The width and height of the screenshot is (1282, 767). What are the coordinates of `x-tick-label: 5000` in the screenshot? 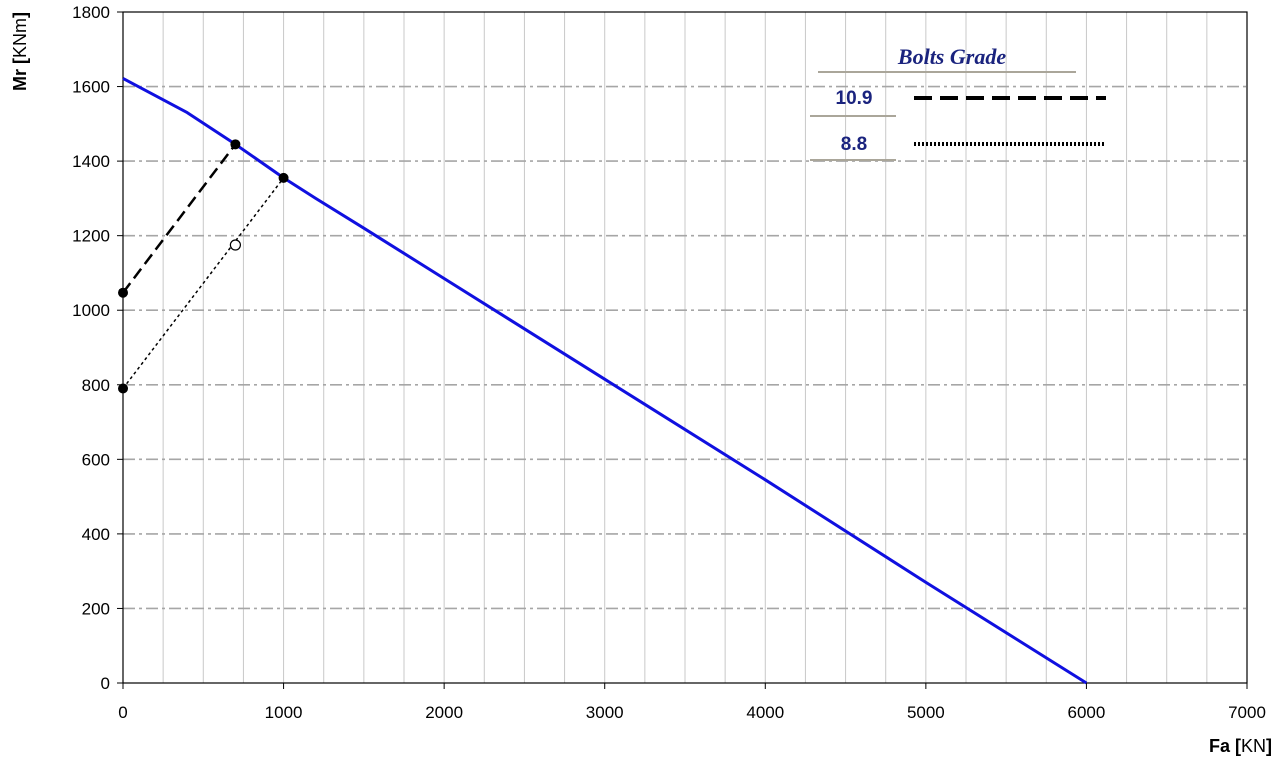 It's located at (926, 712).